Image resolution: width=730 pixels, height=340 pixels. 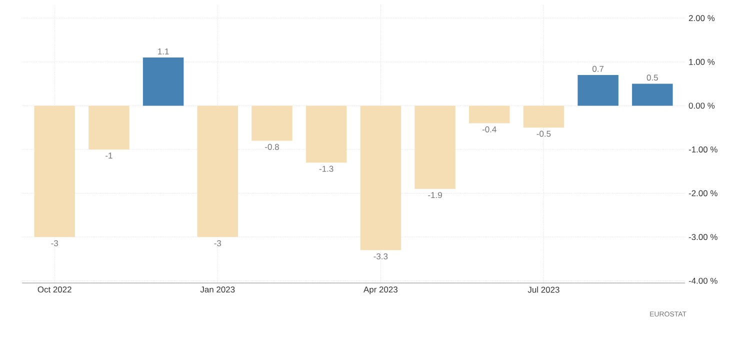 What do you see at coordinates (652, 77) in the screenshot?
I see `data-label: 0.5` at bounding box center [652, 77].